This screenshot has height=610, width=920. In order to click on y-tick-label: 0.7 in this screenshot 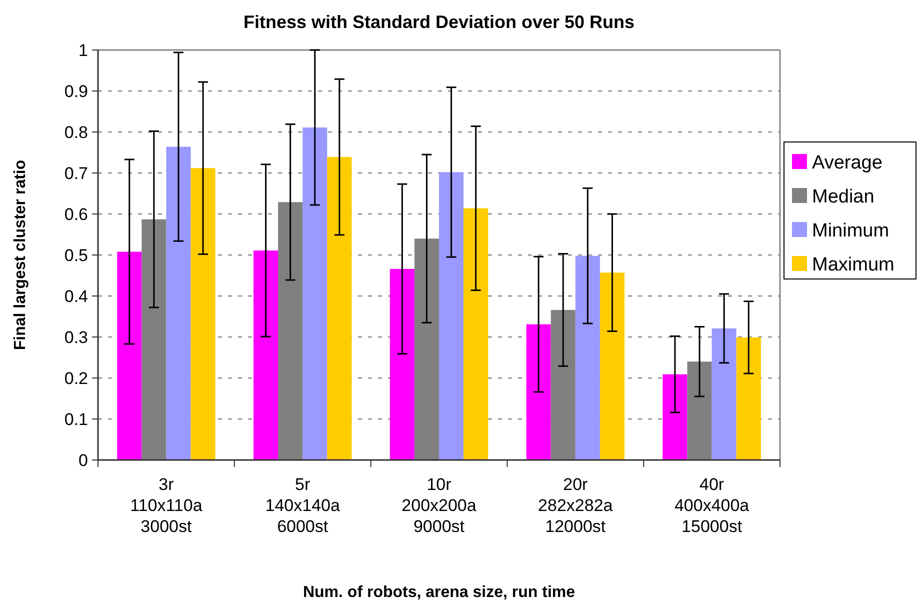, I will do `click(76, 173)`.